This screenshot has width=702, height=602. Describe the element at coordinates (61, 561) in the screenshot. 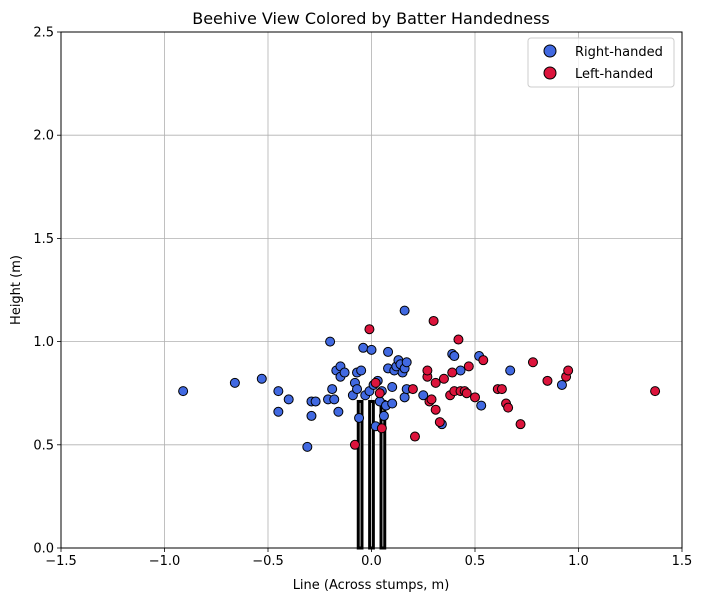

I see `x-tick-label: −1.5` at that location.